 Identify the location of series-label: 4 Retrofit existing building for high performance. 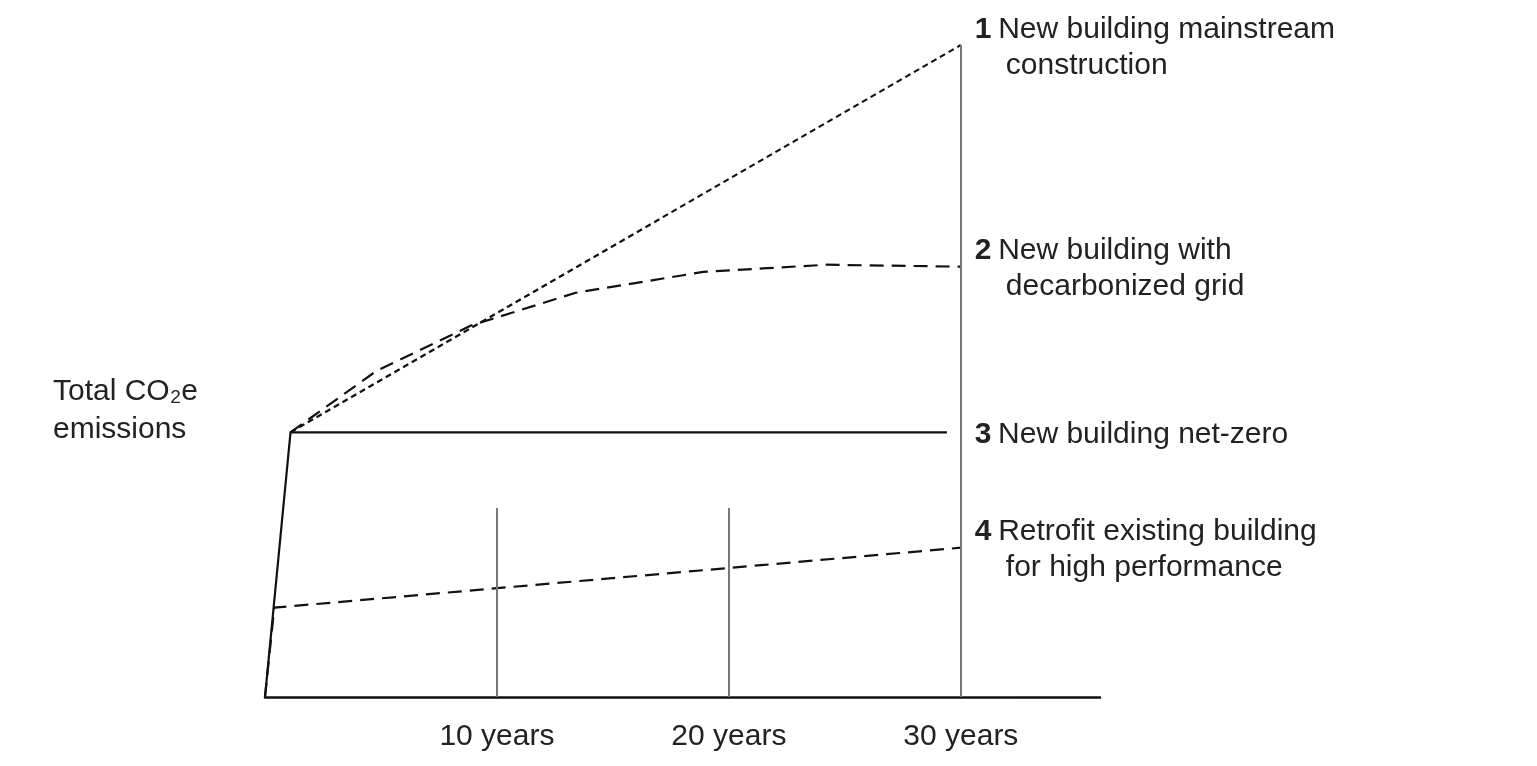
(1145, 548).